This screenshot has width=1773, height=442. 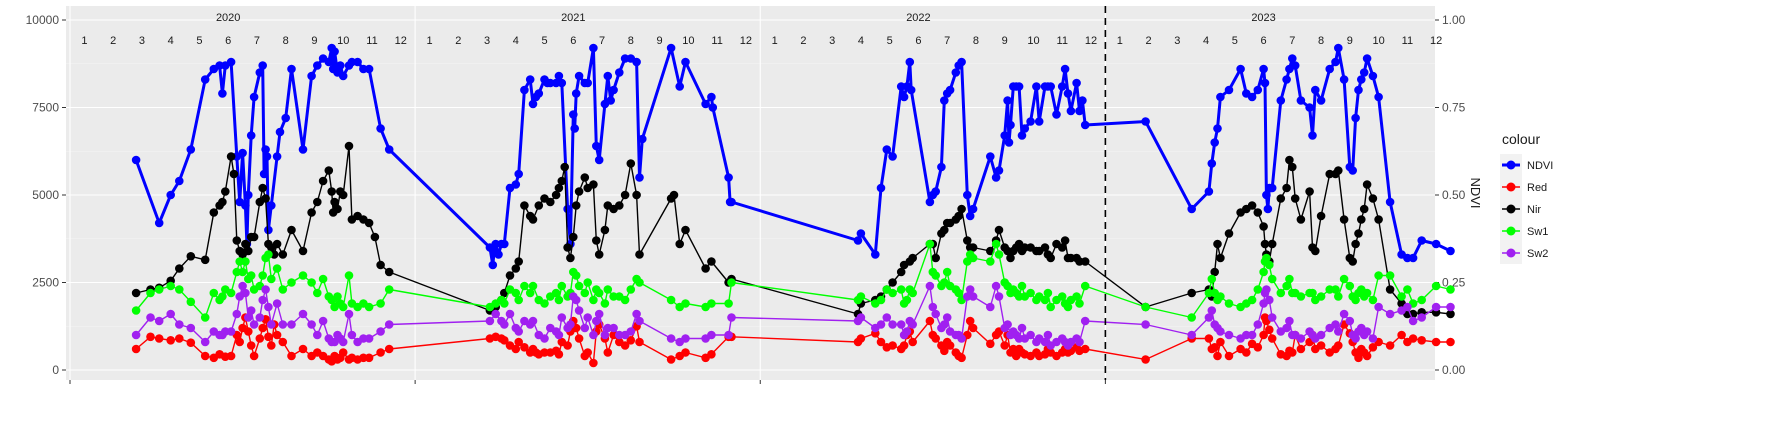 What do you see at coordinates (1005, 41) in the screenshot?
I see `month-label: 9` at bounding box center [1005, 41].